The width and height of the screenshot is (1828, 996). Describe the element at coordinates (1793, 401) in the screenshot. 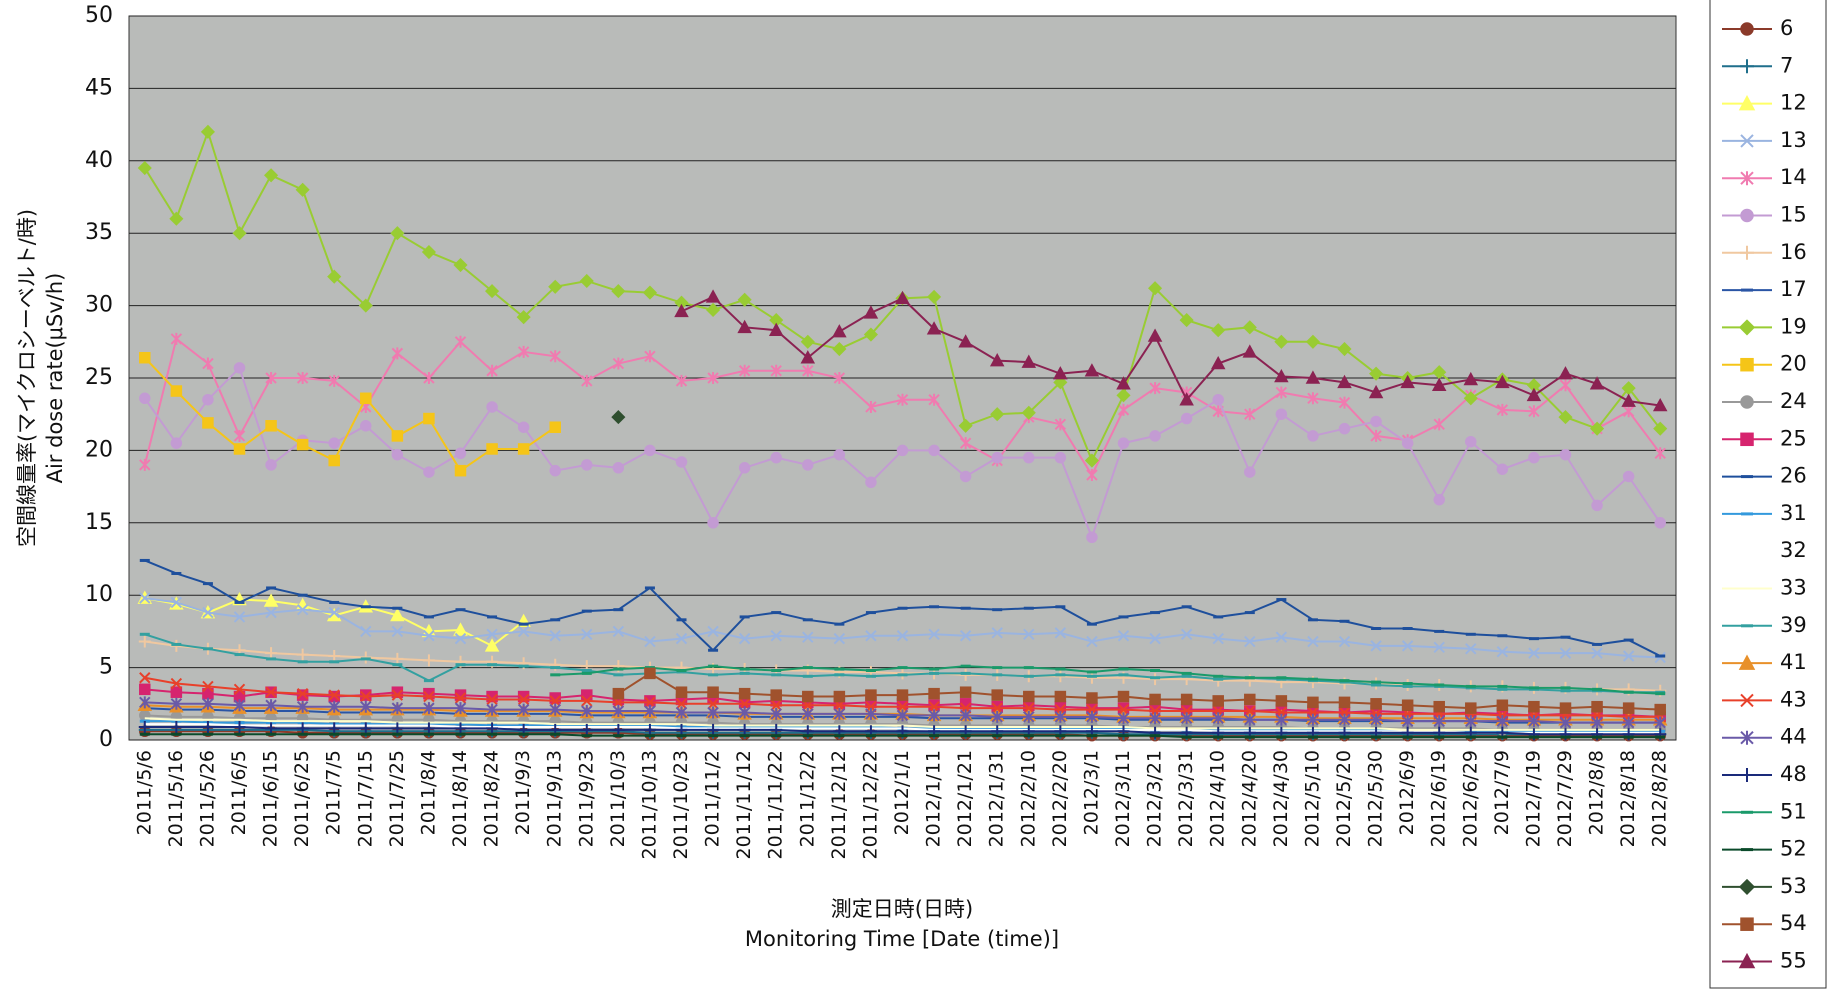

I see `legend-label: 24` at that location.